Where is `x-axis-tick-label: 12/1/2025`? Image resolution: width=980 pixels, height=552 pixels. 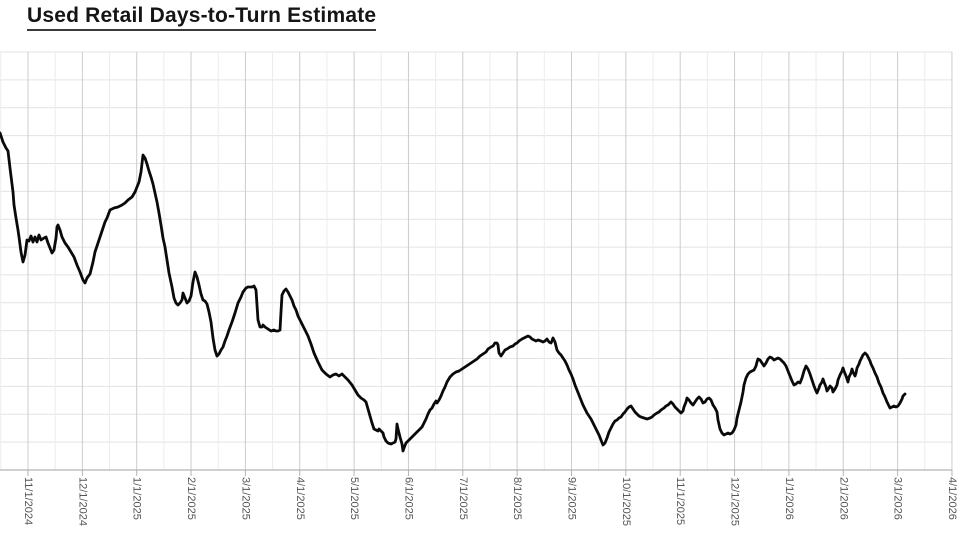 x-axis-tick-label: 12/1/2025 is located at coordinates (735, 501).